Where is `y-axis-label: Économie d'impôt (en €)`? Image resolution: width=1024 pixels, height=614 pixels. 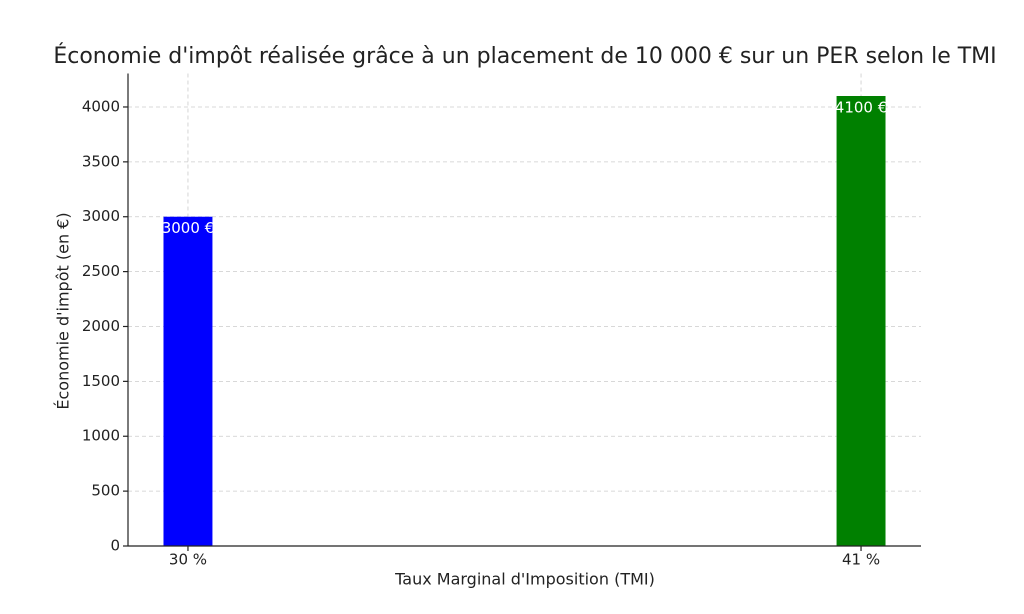 y-axis-label: Économie d'impôt (en €) is located at coordinates (63, 310).